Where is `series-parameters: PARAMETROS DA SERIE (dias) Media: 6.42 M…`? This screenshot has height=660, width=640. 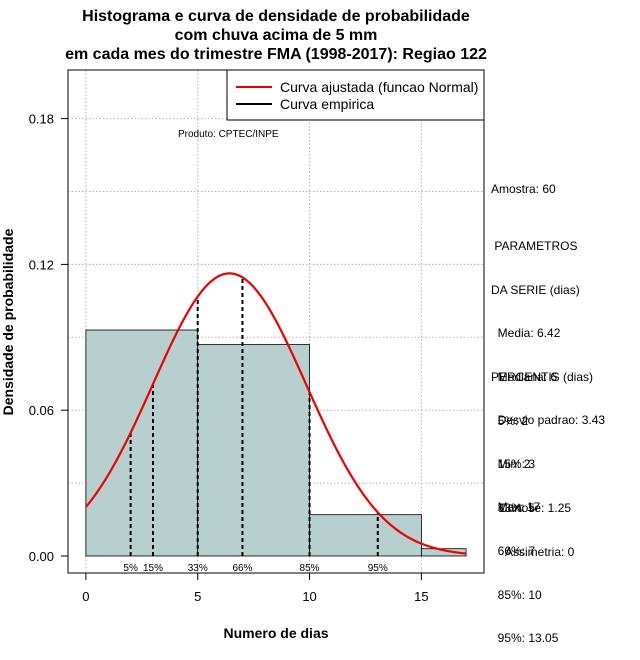 series-parameters: PARAMETROS DA SERIE (dias) Media: 6.42 M… is located at coordinates (548, 369).